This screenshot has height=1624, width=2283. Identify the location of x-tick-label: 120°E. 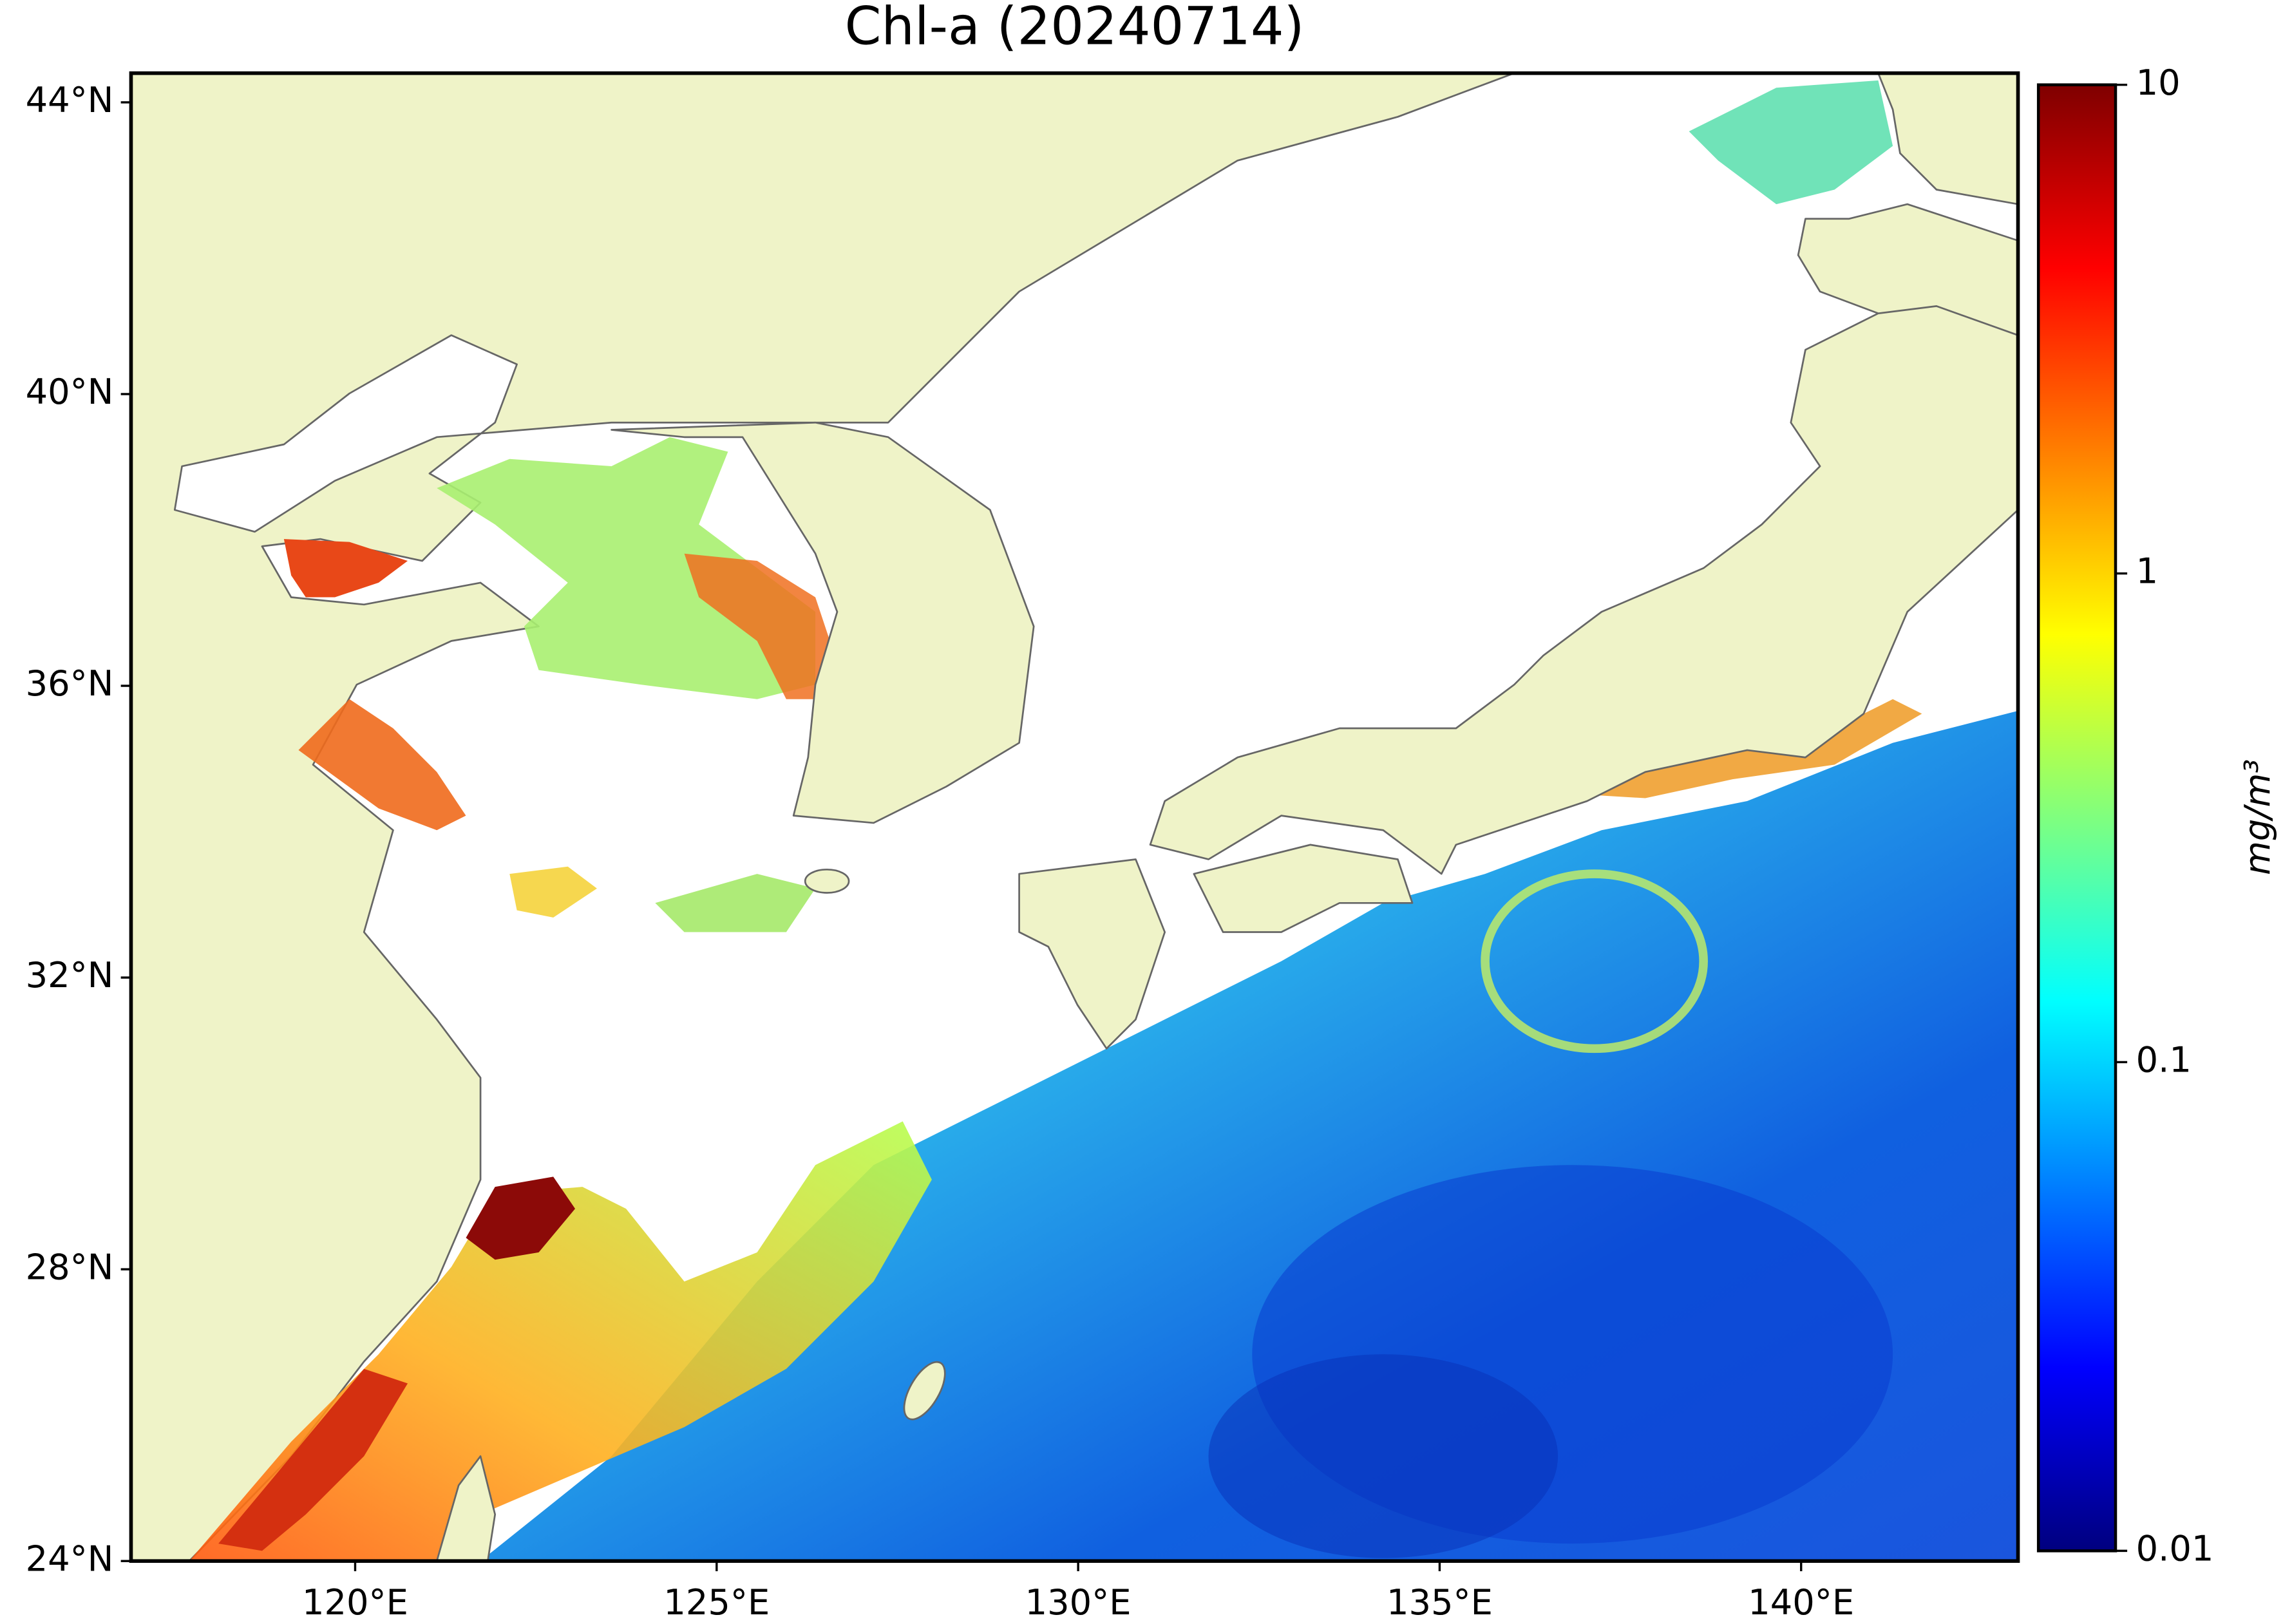
(355, 1603).